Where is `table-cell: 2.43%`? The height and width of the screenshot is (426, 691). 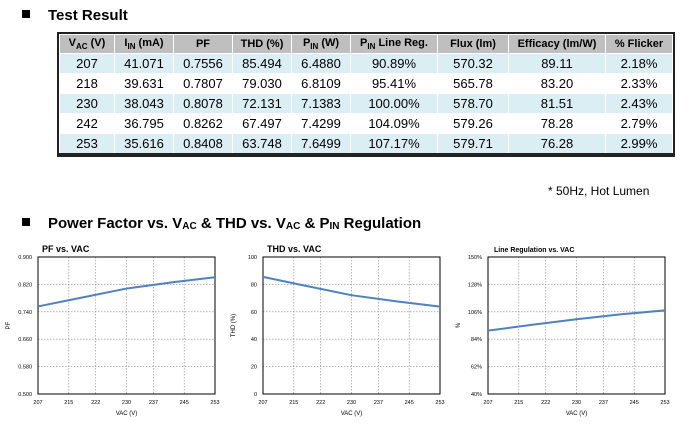
table-cell: 2.43% is located at coordinates (639, 103).